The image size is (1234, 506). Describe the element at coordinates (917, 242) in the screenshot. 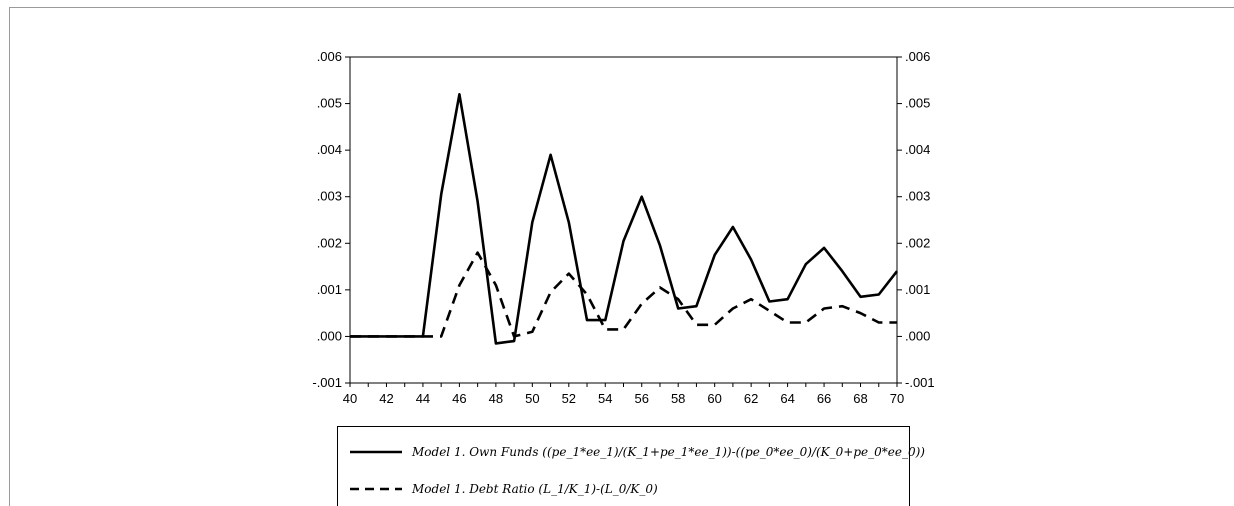

I see `y-tick-label-right: .002` at that location.